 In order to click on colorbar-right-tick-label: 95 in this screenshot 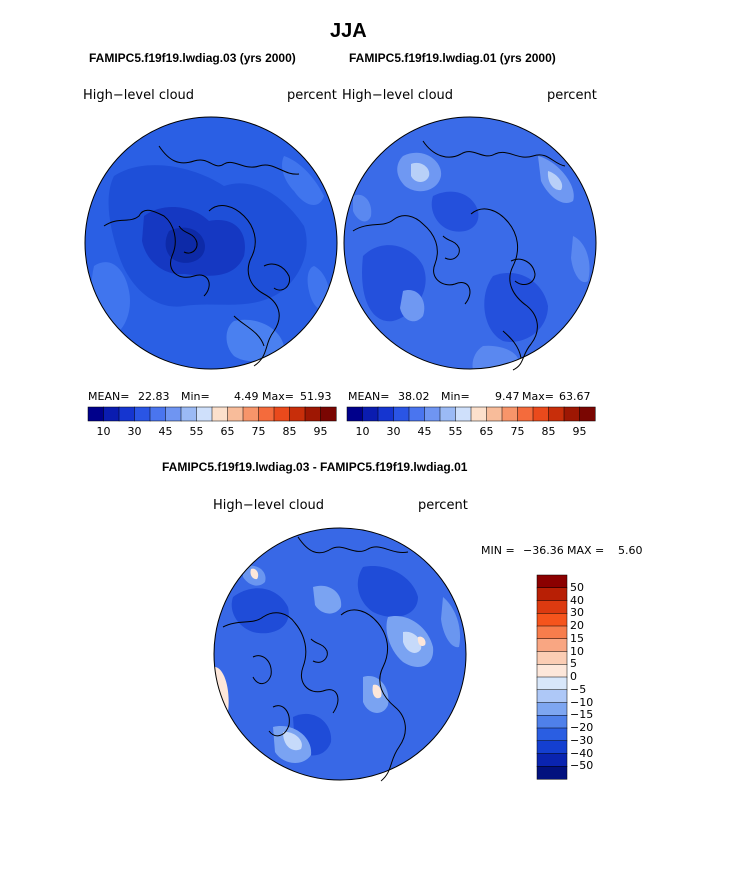, I will do `click(579, 431)`.